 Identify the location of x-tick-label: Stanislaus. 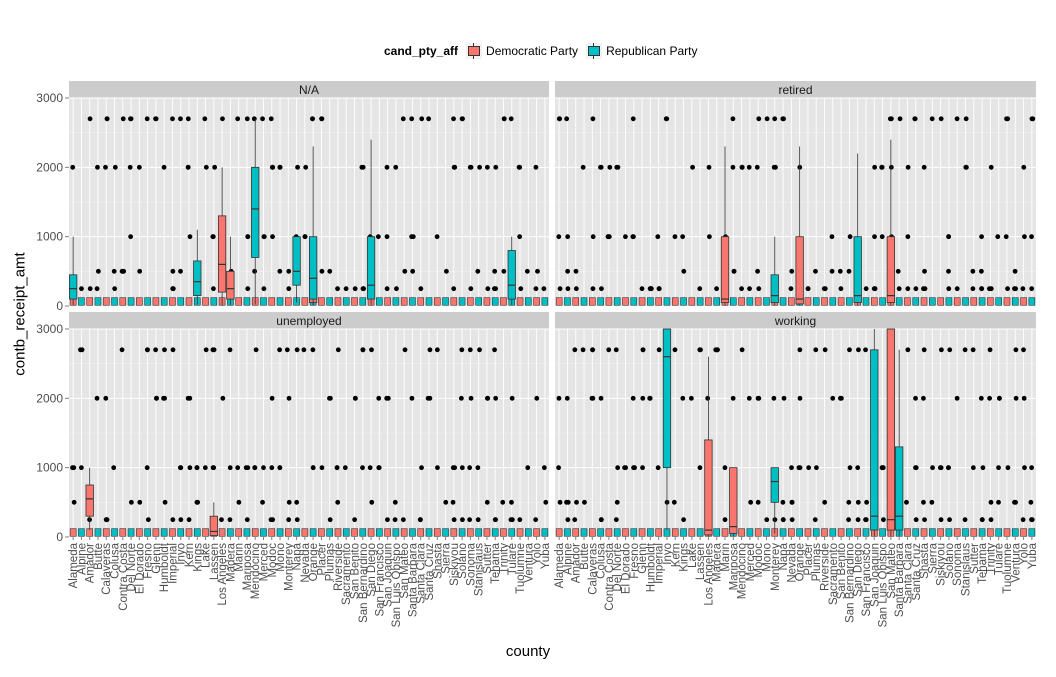
(480, 569).